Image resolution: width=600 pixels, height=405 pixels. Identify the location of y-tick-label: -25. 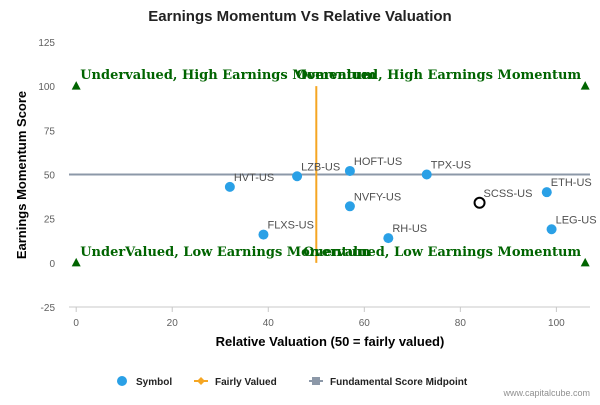
(48, 308).